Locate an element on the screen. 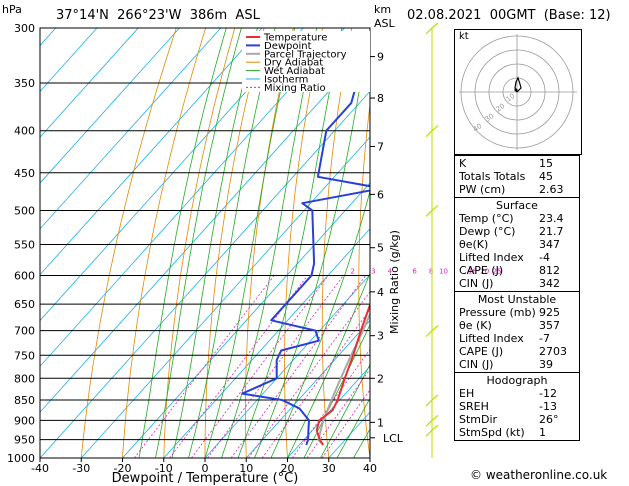 The image size is (629, 486). mixing-ratio-tick-label: 16 is located at coordinates (472, 272).